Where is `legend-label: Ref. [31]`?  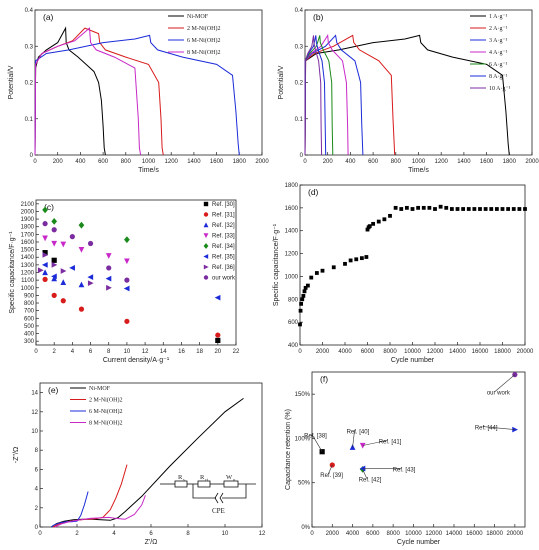 legend-label: Ref. [31] is located at coordinates (223, 216).